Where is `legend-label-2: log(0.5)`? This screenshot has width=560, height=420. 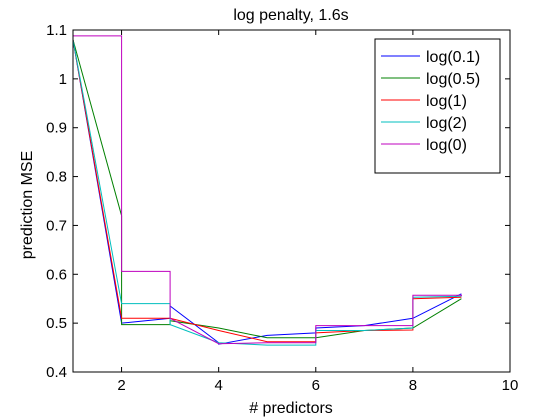
legend-label-2: log(0.5) is located at coordinates (453, 79).